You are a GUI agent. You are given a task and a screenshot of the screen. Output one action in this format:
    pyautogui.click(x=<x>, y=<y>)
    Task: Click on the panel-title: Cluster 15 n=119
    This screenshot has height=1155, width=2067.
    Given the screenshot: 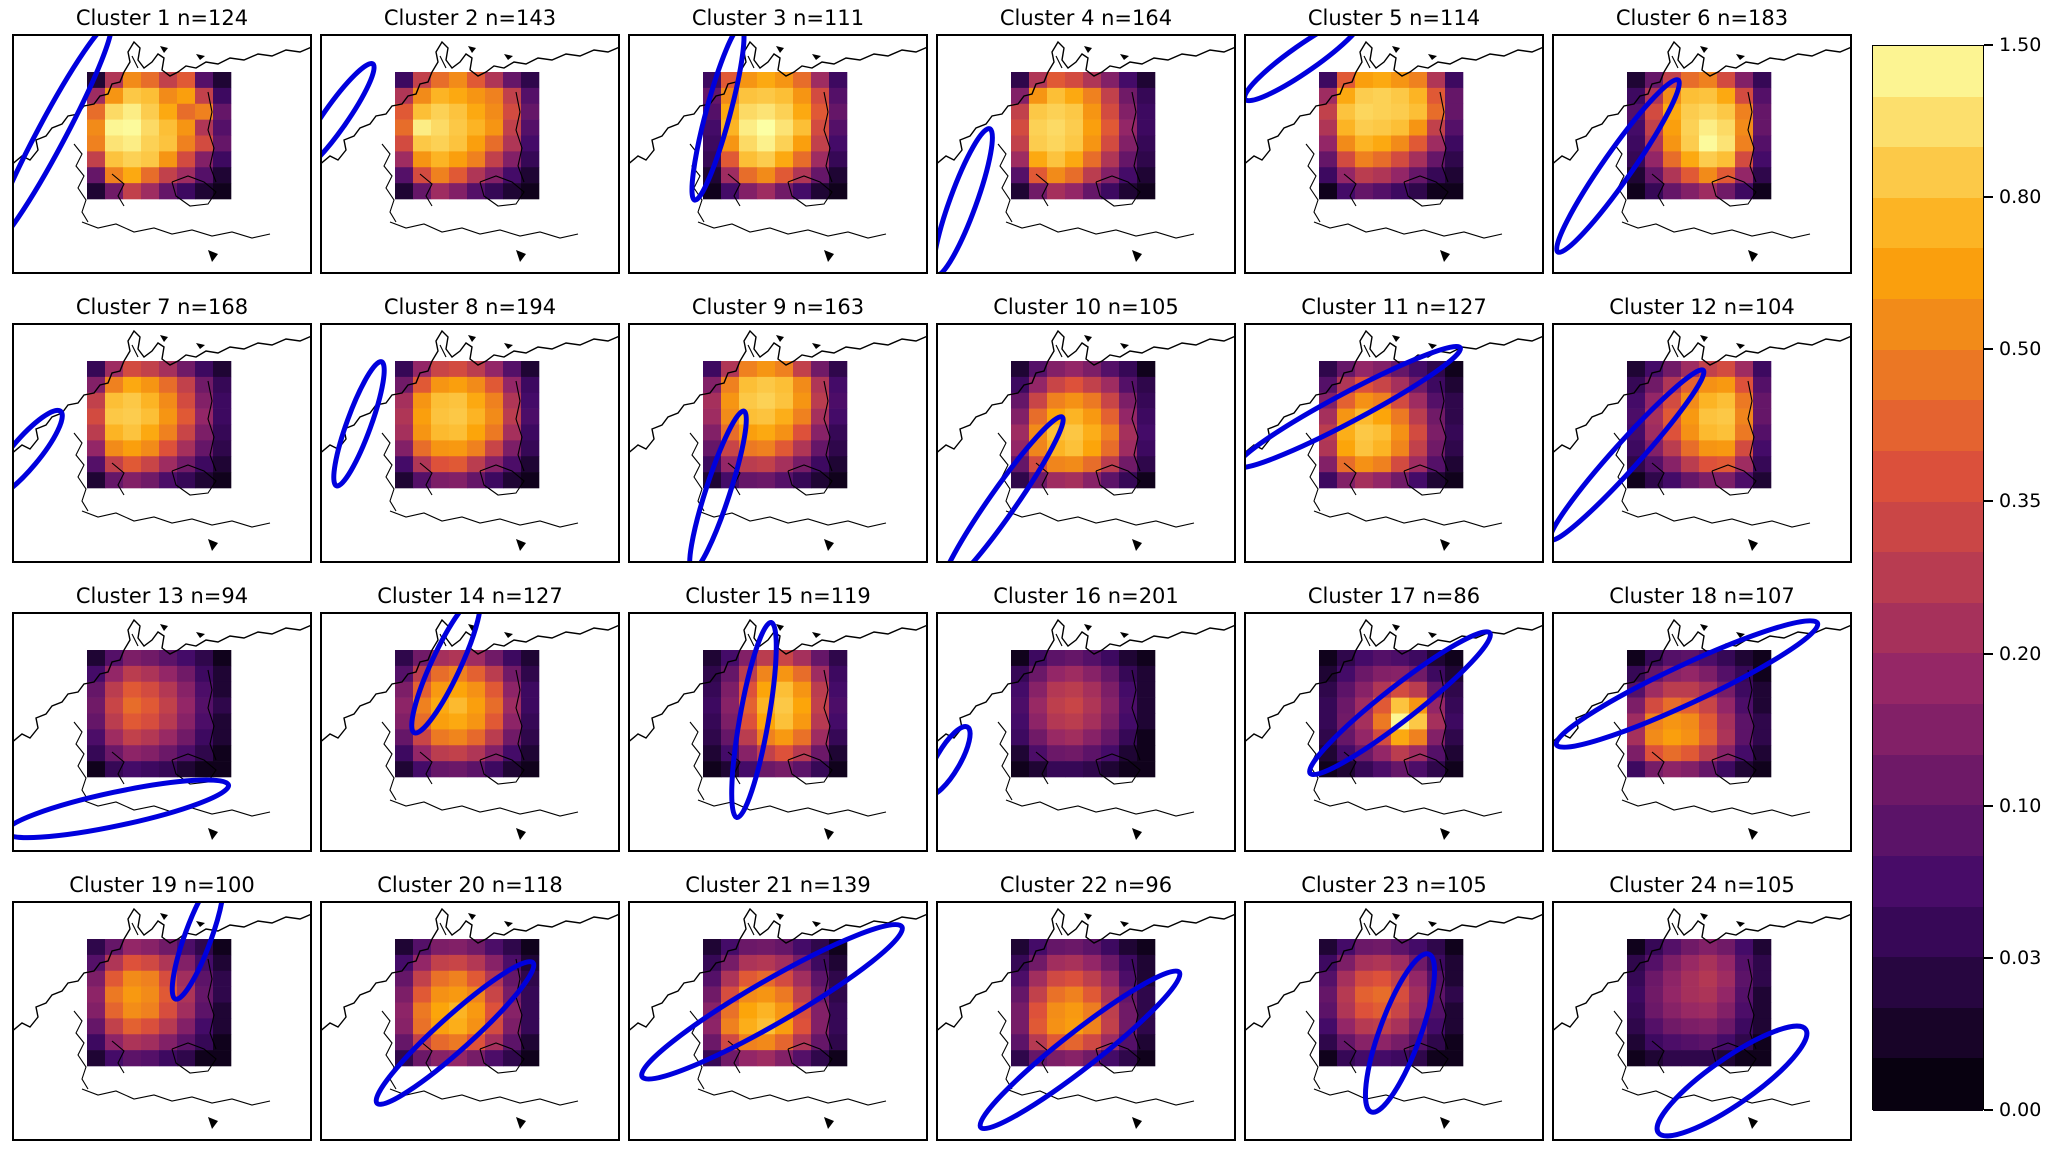 What is the action you would take?
    pyautogui.click(x=778, y=596)
    